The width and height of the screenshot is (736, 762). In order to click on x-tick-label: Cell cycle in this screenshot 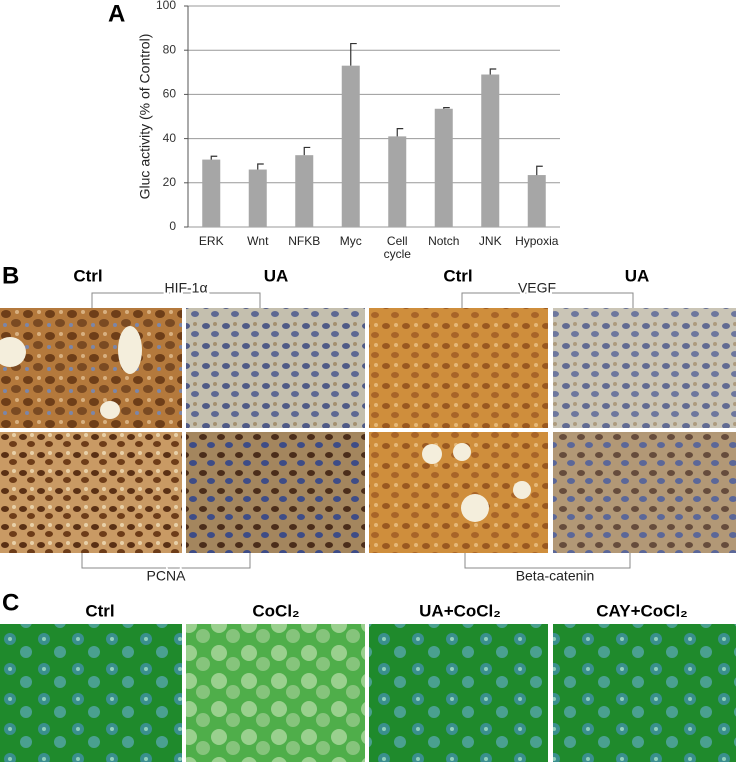, I will do `click(397, 247)`.